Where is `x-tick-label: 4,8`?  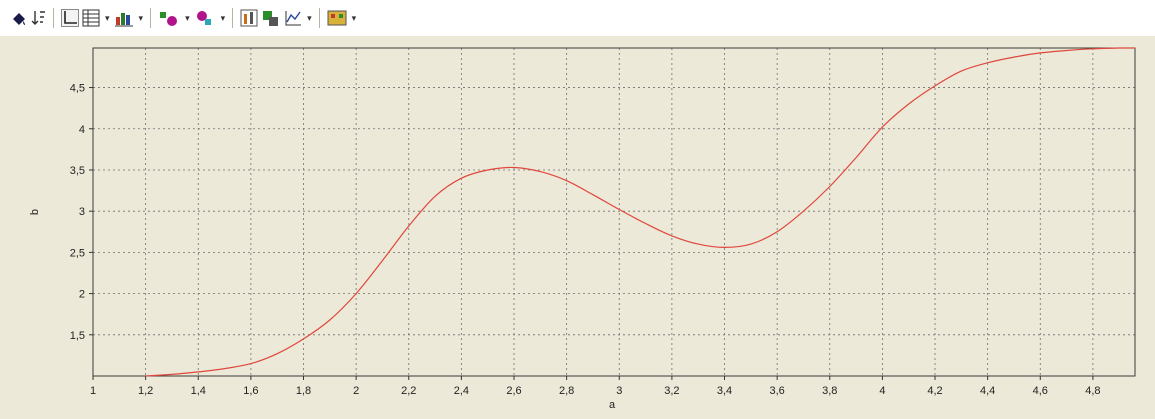
x-tick-label: 4,8 is located at coordinates (1092, 391).